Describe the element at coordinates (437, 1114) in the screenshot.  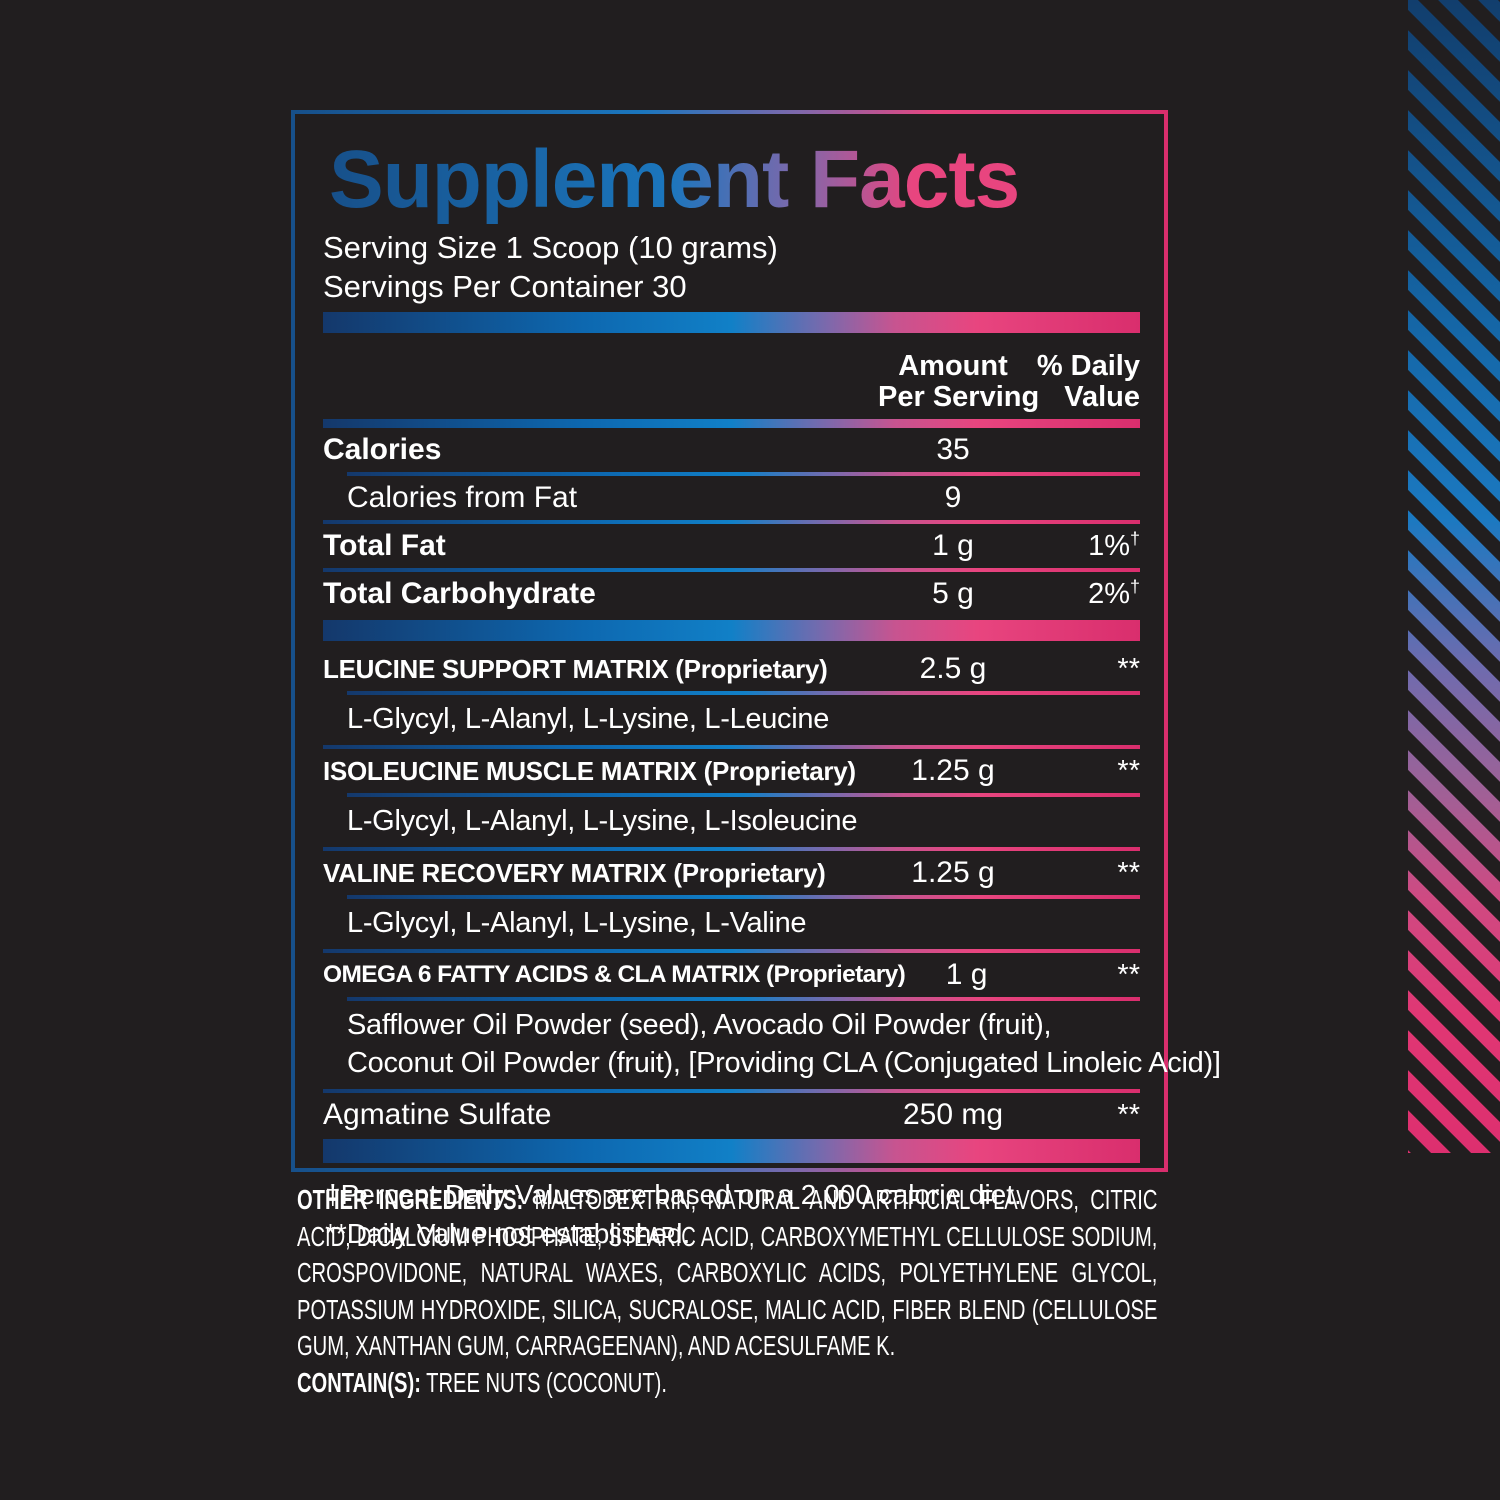
I see `nutrient-name: Agmatine Sulfate` at that location.